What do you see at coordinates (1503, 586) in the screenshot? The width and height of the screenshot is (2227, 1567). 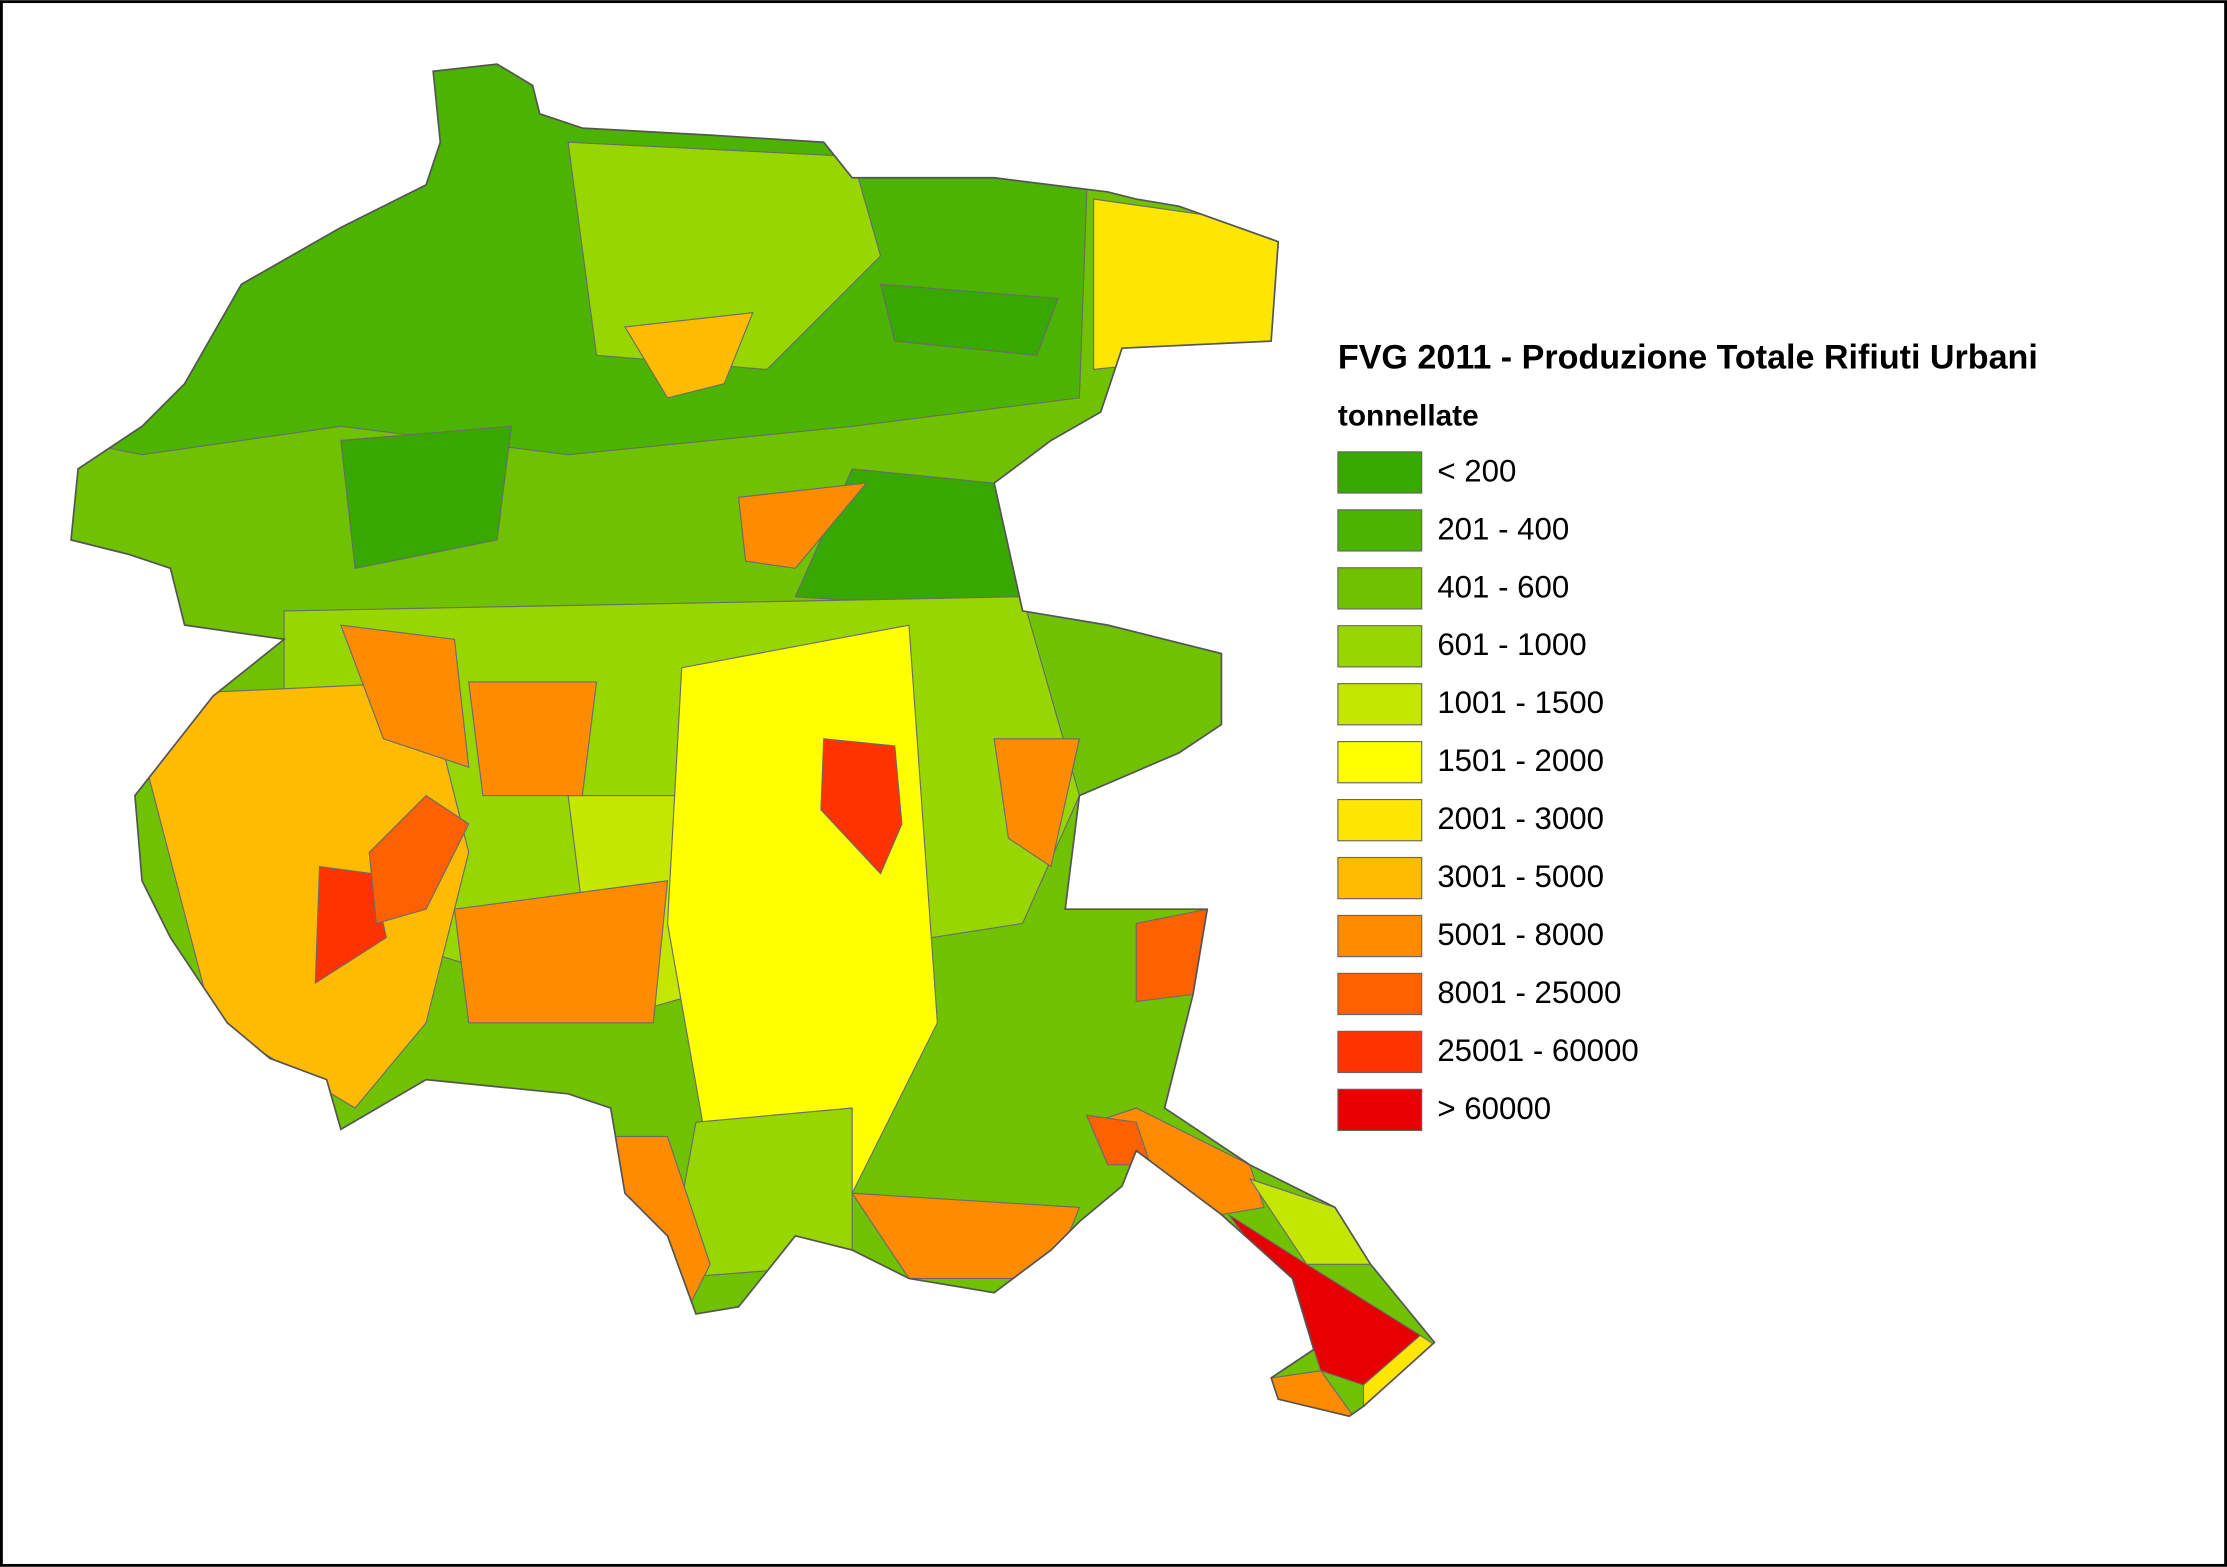 I see `legend-label: 401 - 600` at bounding box center [1503, 586].